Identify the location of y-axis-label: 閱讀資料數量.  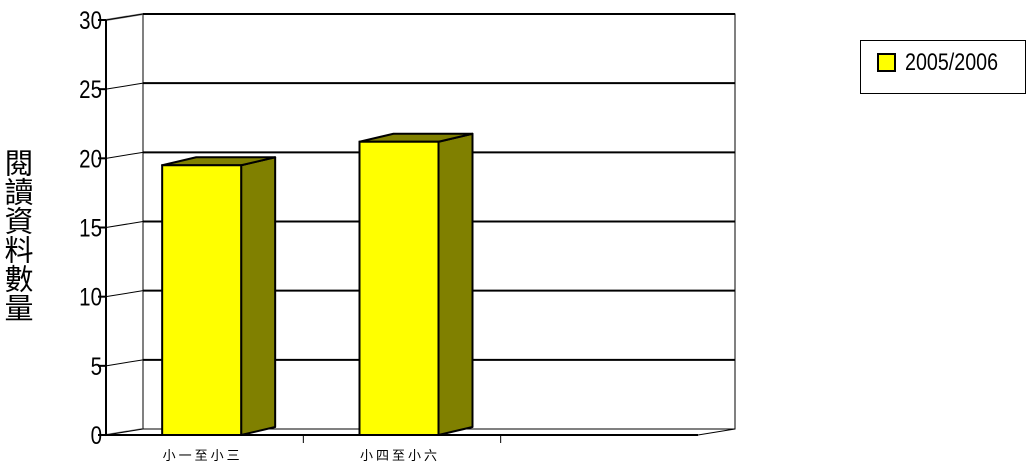
(17, 235).